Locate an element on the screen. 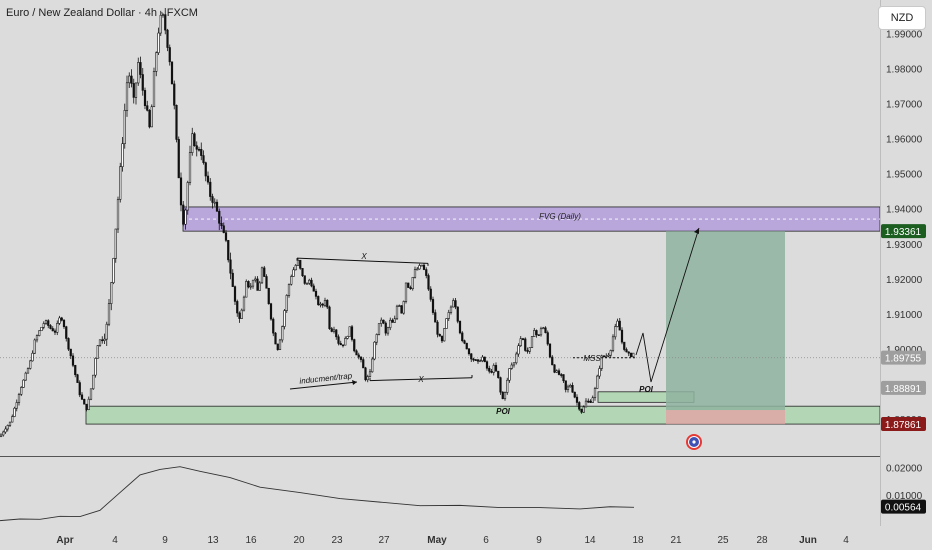 This screenshot has width=932, height=550. currency-button: NZD is located at coordinates (902, 18).